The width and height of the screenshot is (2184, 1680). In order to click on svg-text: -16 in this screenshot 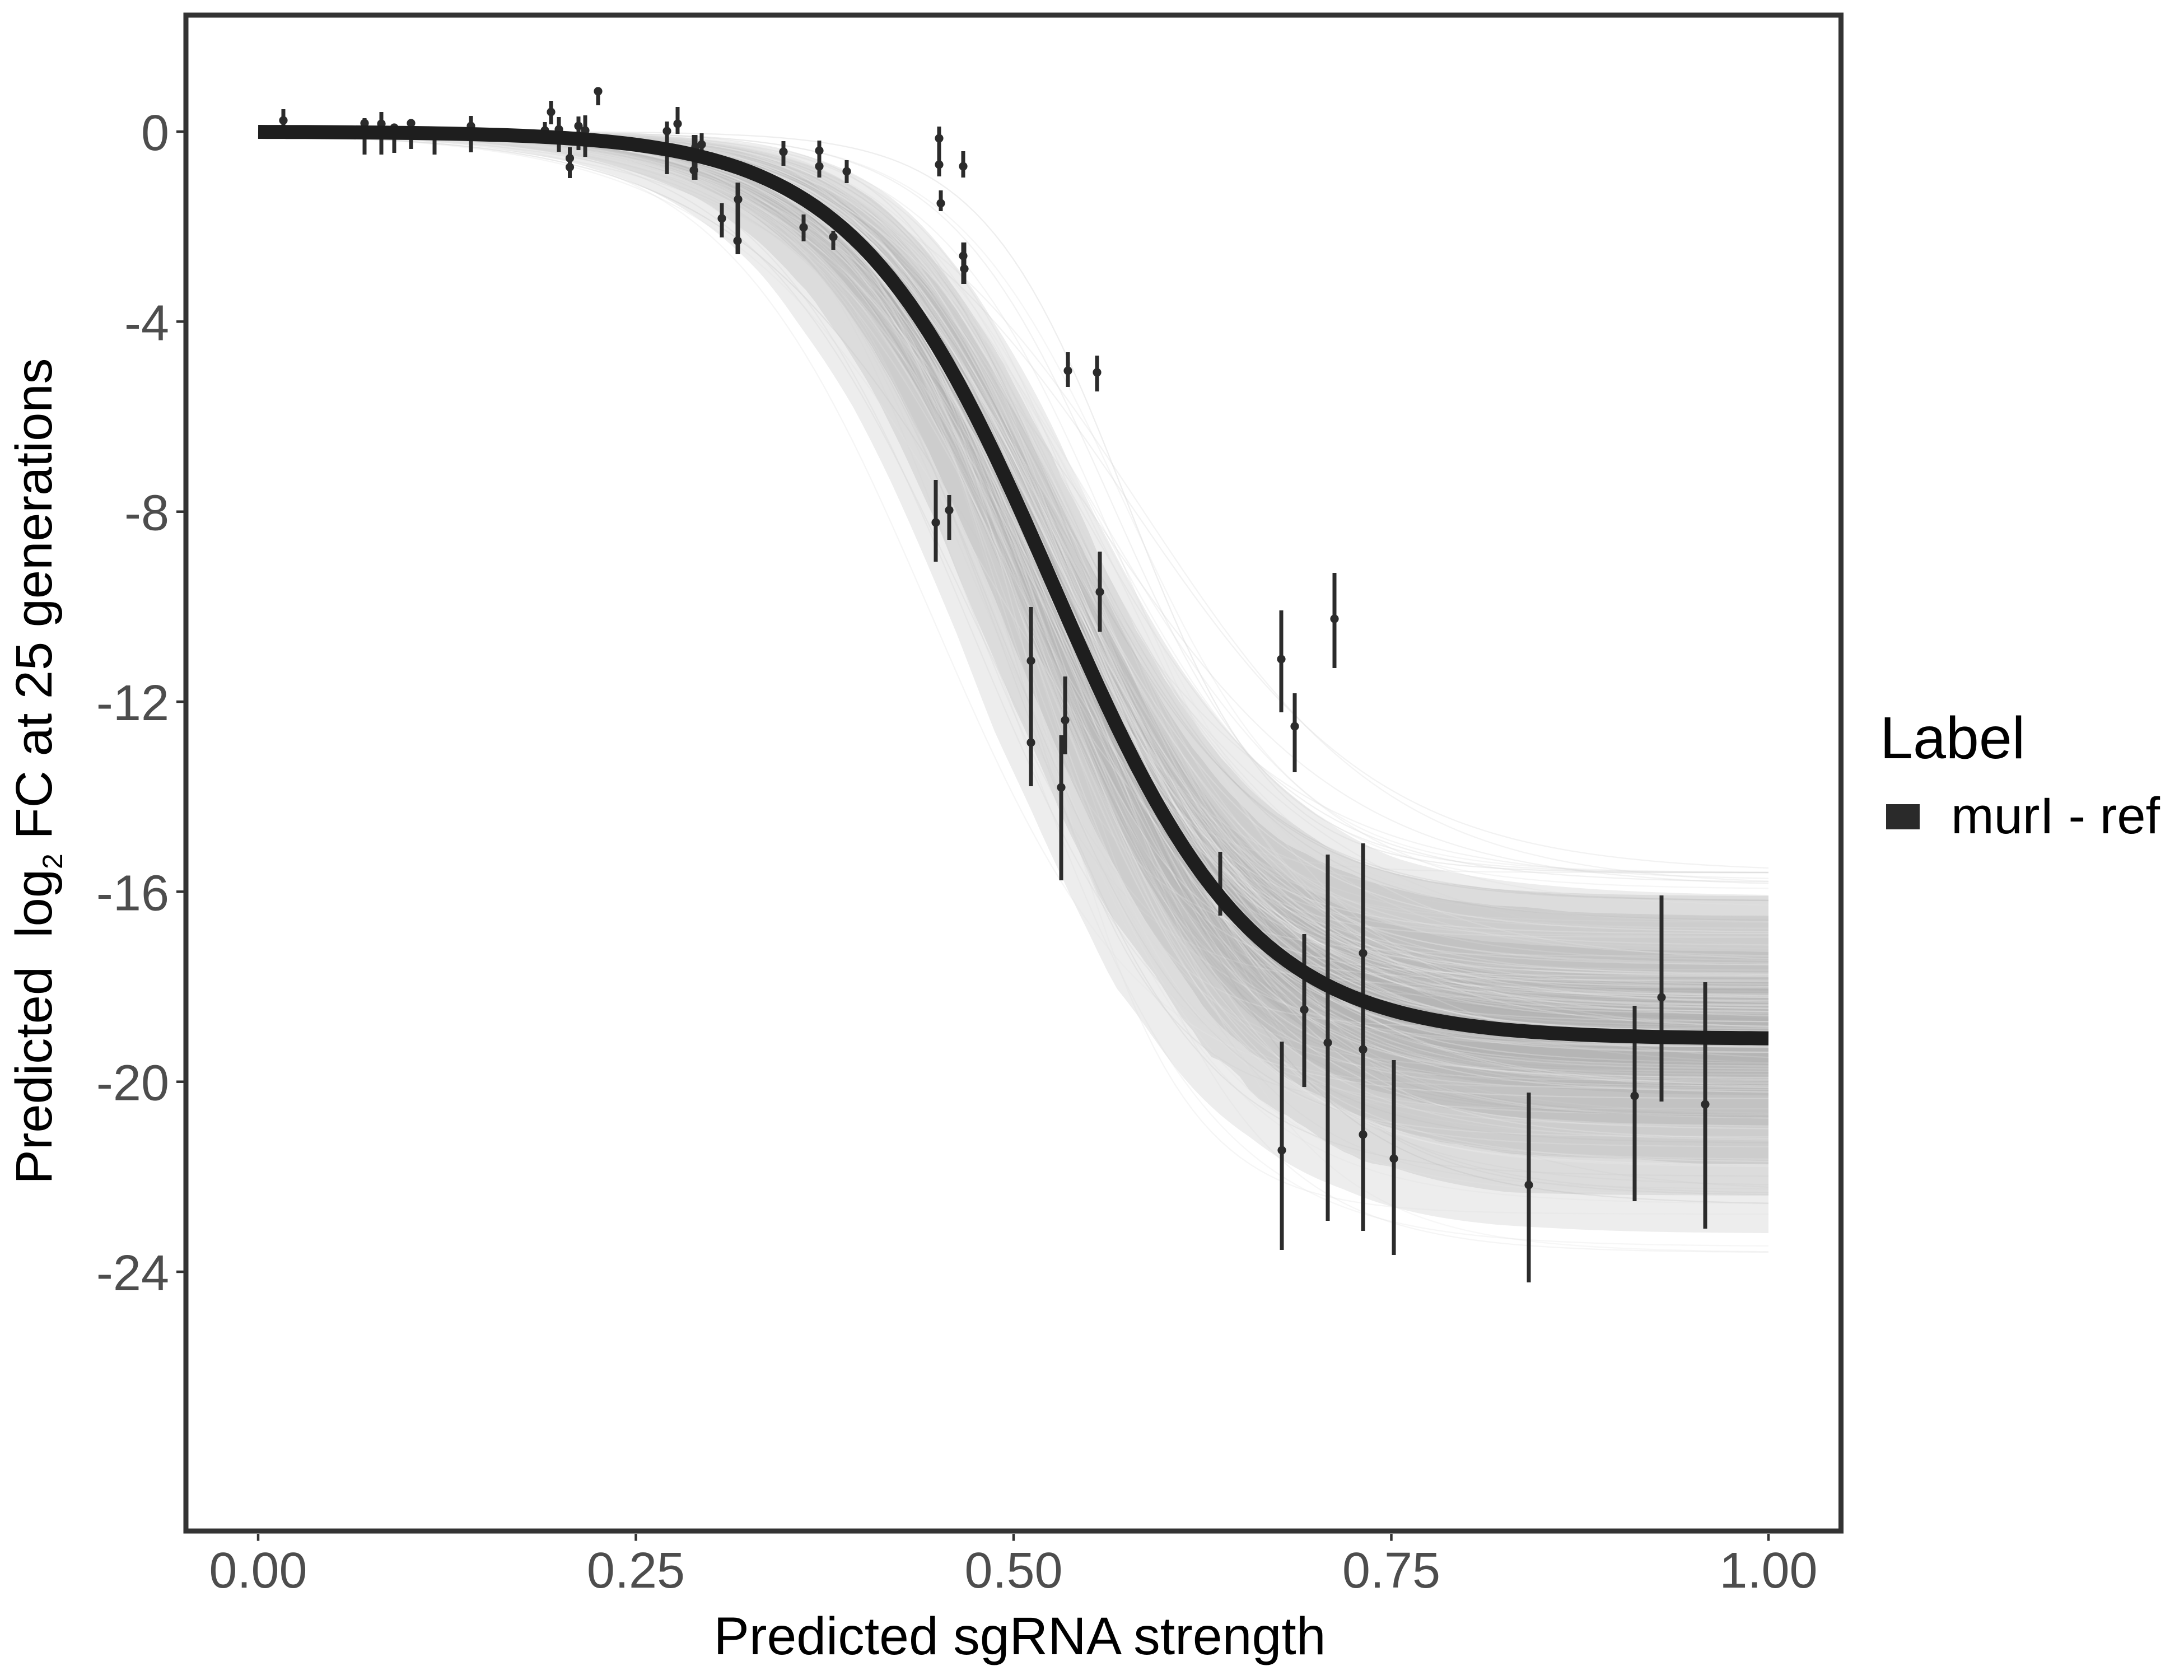, I will do `click(133, 893)`.